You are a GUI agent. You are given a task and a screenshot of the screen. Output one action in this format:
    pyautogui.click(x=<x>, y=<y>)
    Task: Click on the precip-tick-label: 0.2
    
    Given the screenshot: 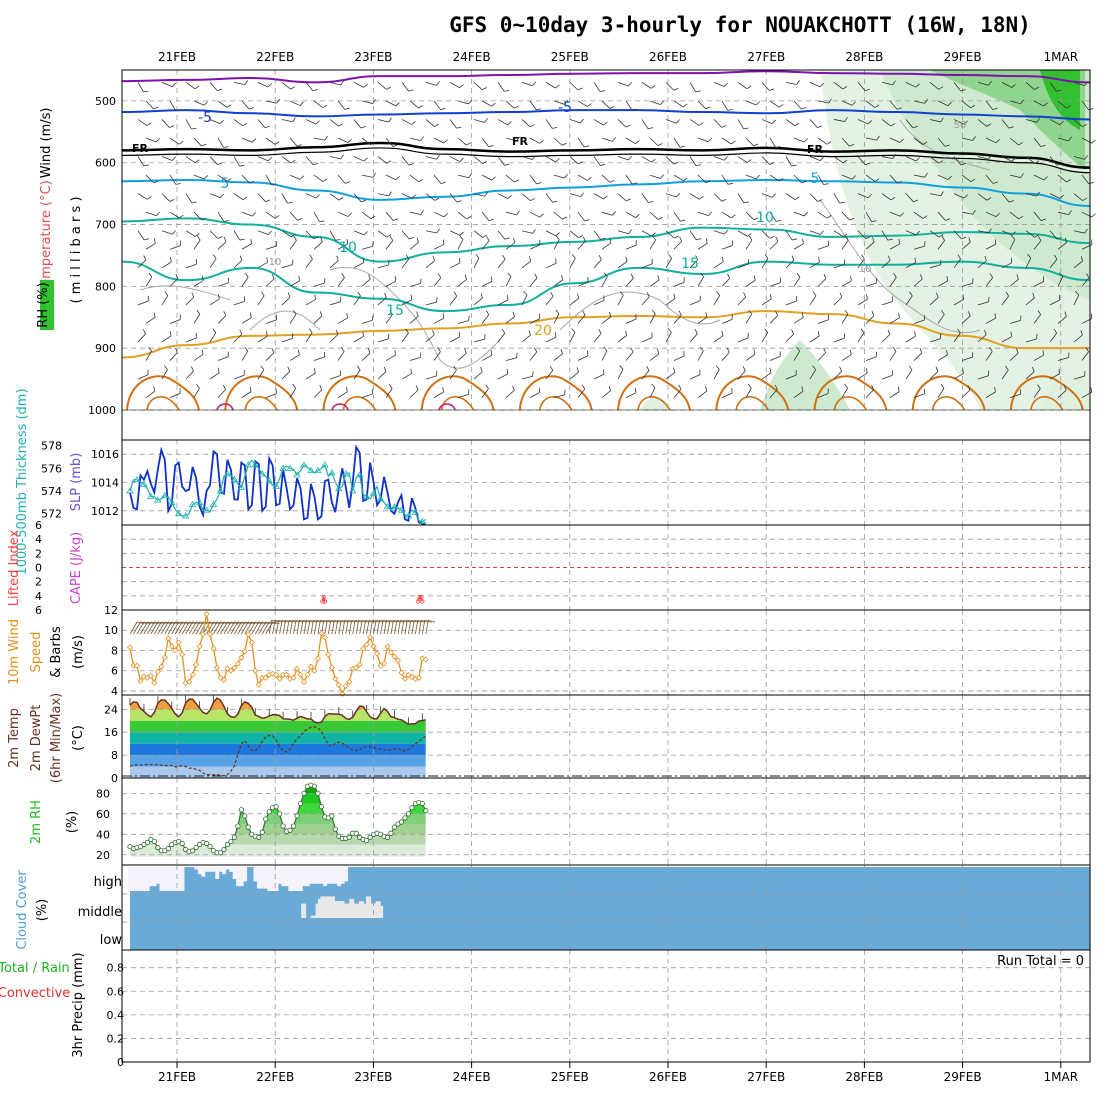 What is the action you would take?
    pyautogui.click(x=116, y=1038)
    